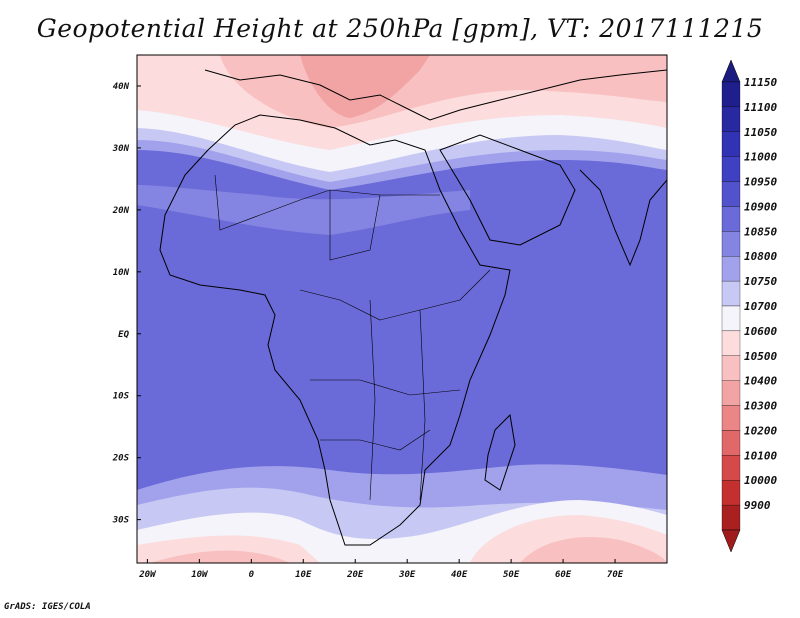 Image resolution: width=800 pixels, height=618 pixels. Describe the element at coordinates (355, 575) in the screenshot. I see `lon-tick-label: 20E` at that location.